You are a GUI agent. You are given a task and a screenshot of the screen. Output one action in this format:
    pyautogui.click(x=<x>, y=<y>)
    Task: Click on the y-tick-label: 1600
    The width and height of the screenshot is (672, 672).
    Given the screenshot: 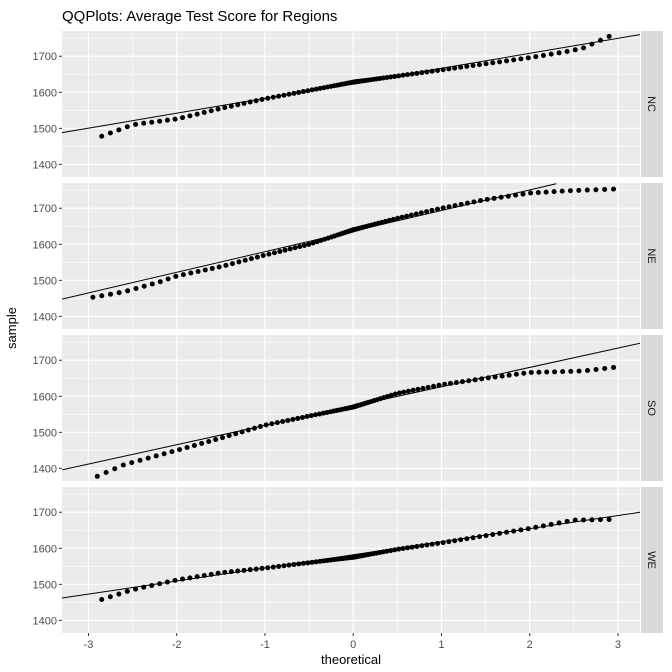 What is the action you would take?
    pyautogui.click(x=45, y=549)
    